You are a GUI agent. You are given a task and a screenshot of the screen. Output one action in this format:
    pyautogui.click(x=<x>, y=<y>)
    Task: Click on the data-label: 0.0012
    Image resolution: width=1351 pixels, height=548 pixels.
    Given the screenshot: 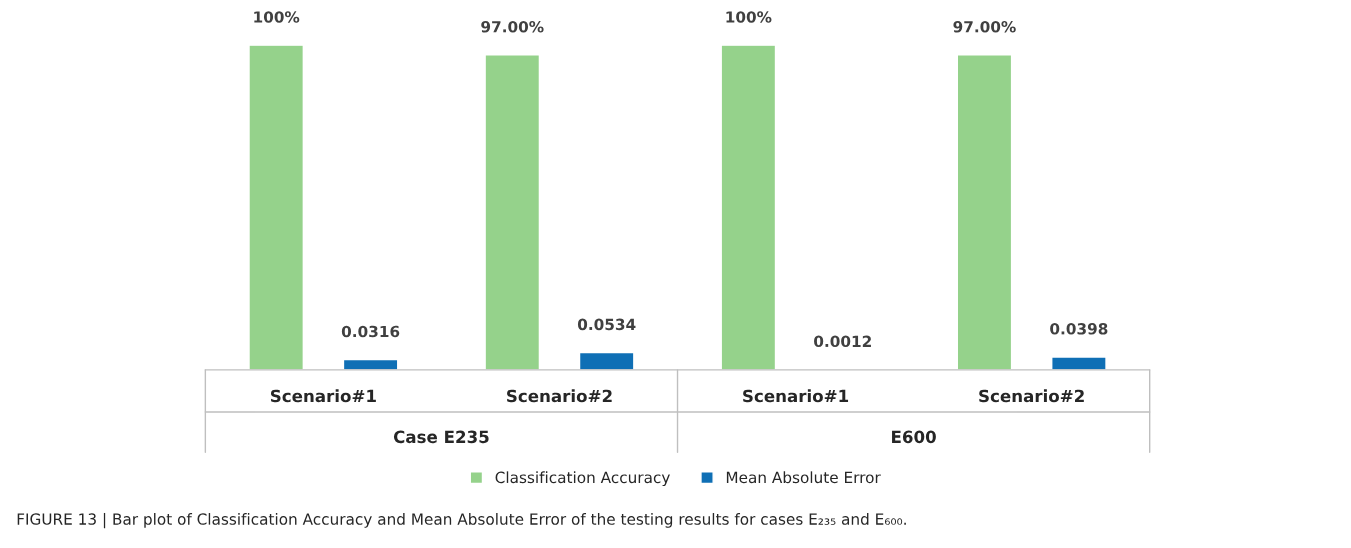 What is the action you would take?
    pyautogui.click(x=842, y=341)
    